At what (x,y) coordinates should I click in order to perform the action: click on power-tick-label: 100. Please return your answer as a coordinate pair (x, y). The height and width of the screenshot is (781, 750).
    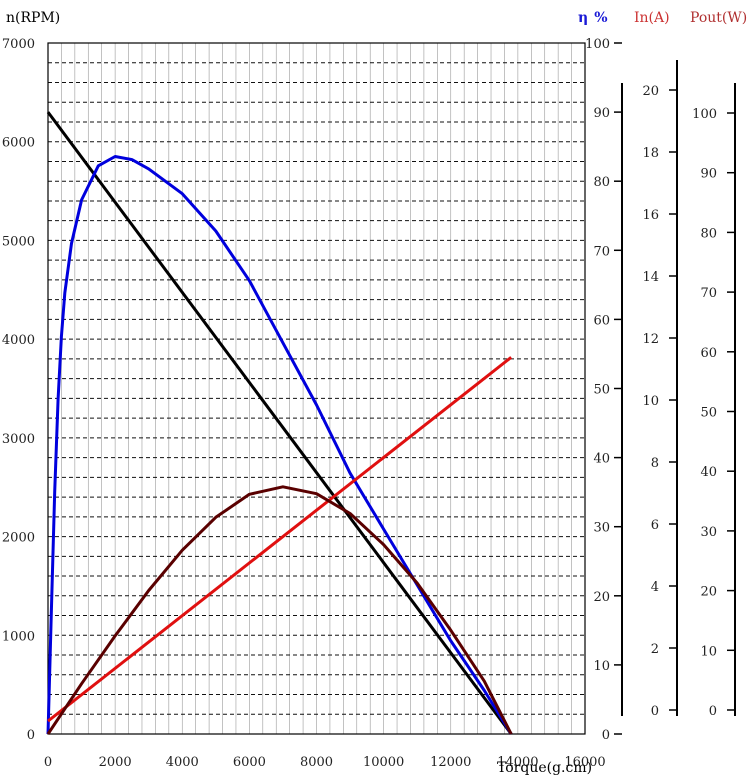
    Looking at the image, I should click on (704, 114).